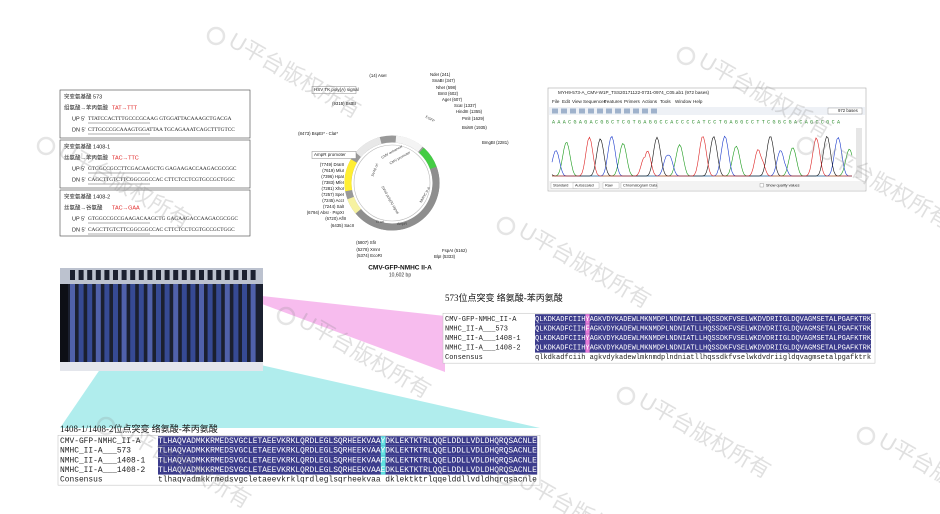 The width and height of the screenshot is (940, 514). I want to click on alignment-title: 1408-1/1408-2位点突变 络氨酸-苯丙氨酸, so click(139, 428).